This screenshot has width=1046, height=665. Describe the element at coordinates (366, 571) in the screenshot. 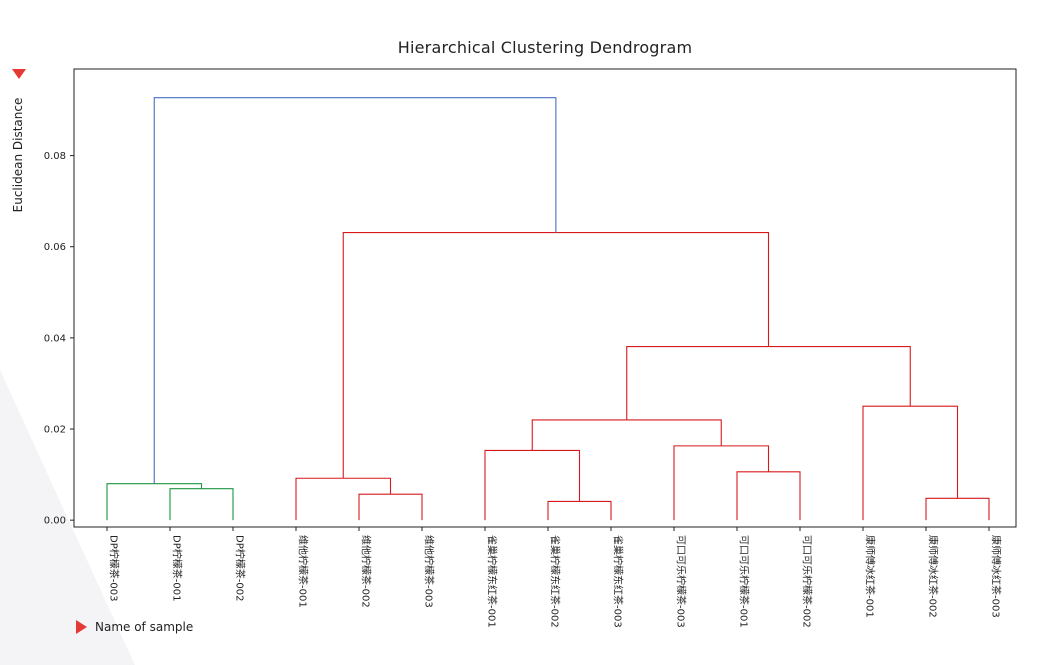

I see `leaf-label: 维他柠檬茶-002` at that location.